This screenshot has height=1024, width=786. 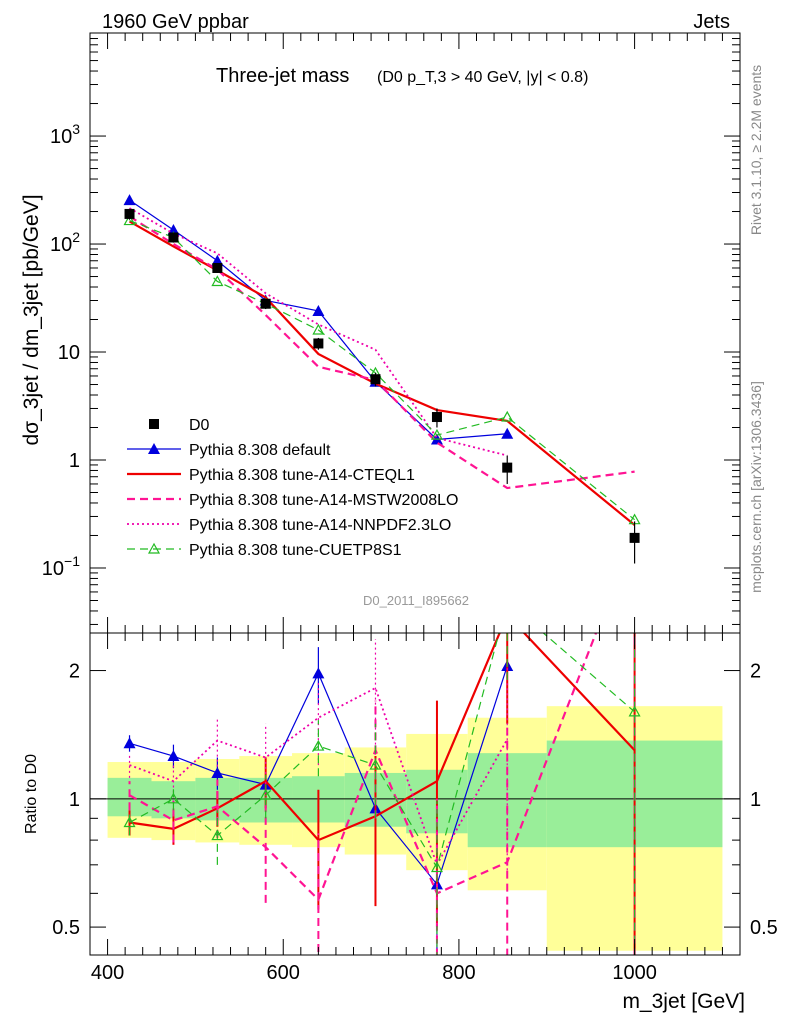 I want to click on legend-label: Pythia 8.308 tune-A14-MSTW2008LO, so click(x=323, y=500).